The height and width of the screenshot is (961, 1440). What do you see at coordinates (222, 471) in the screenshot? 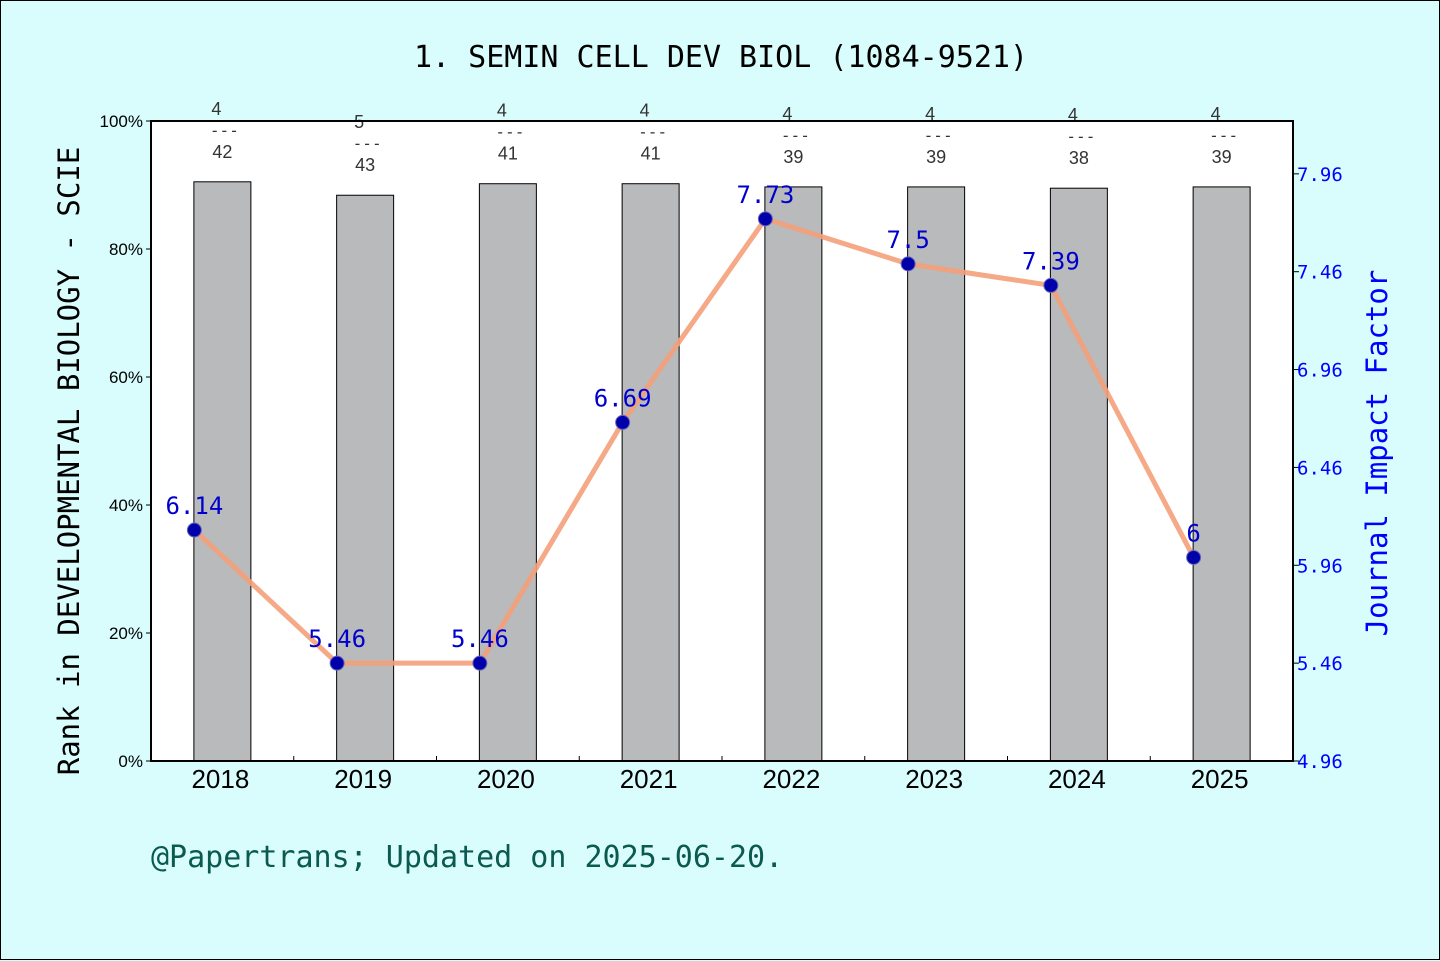
I see `bar-2018` at bounding box center [222, 471].